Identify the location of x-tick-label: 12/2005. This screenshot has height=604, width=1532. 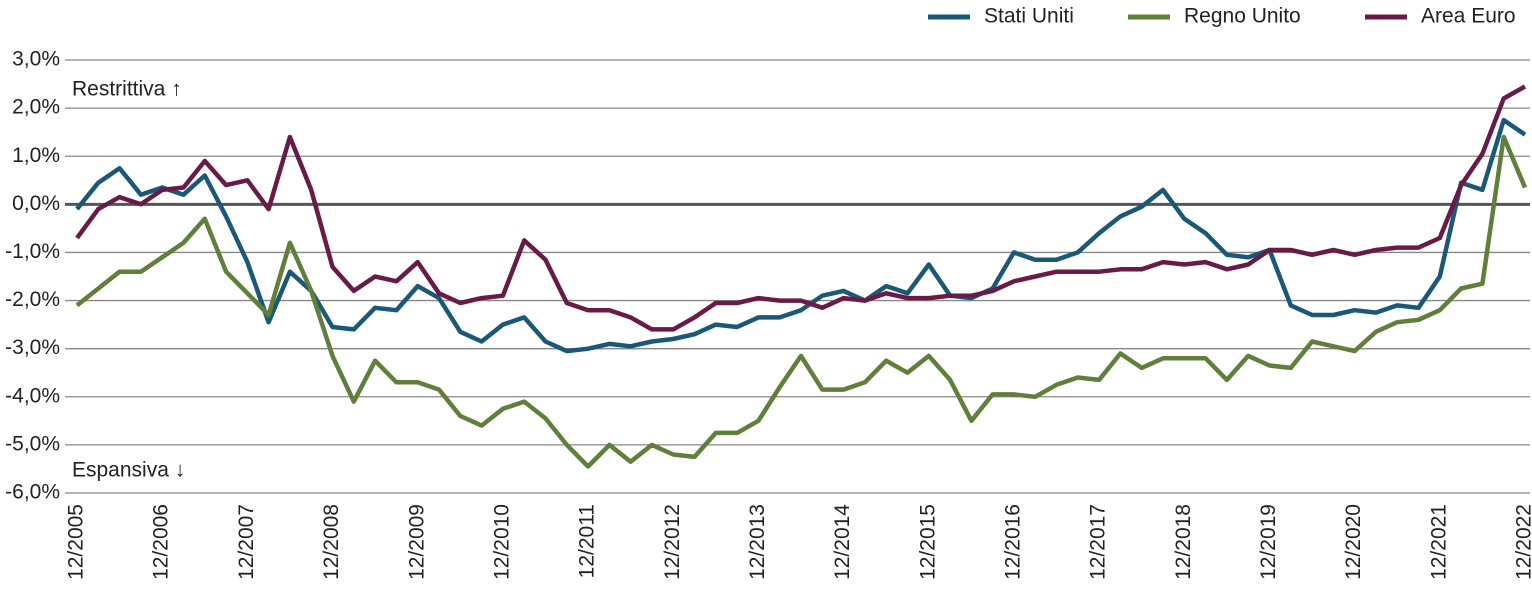
(76, 542).